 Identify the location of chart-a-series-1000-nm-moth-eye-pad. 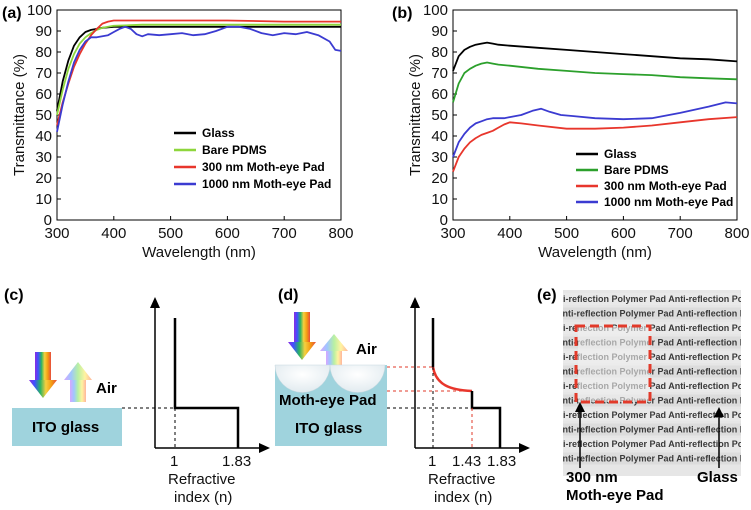
(199, 78).